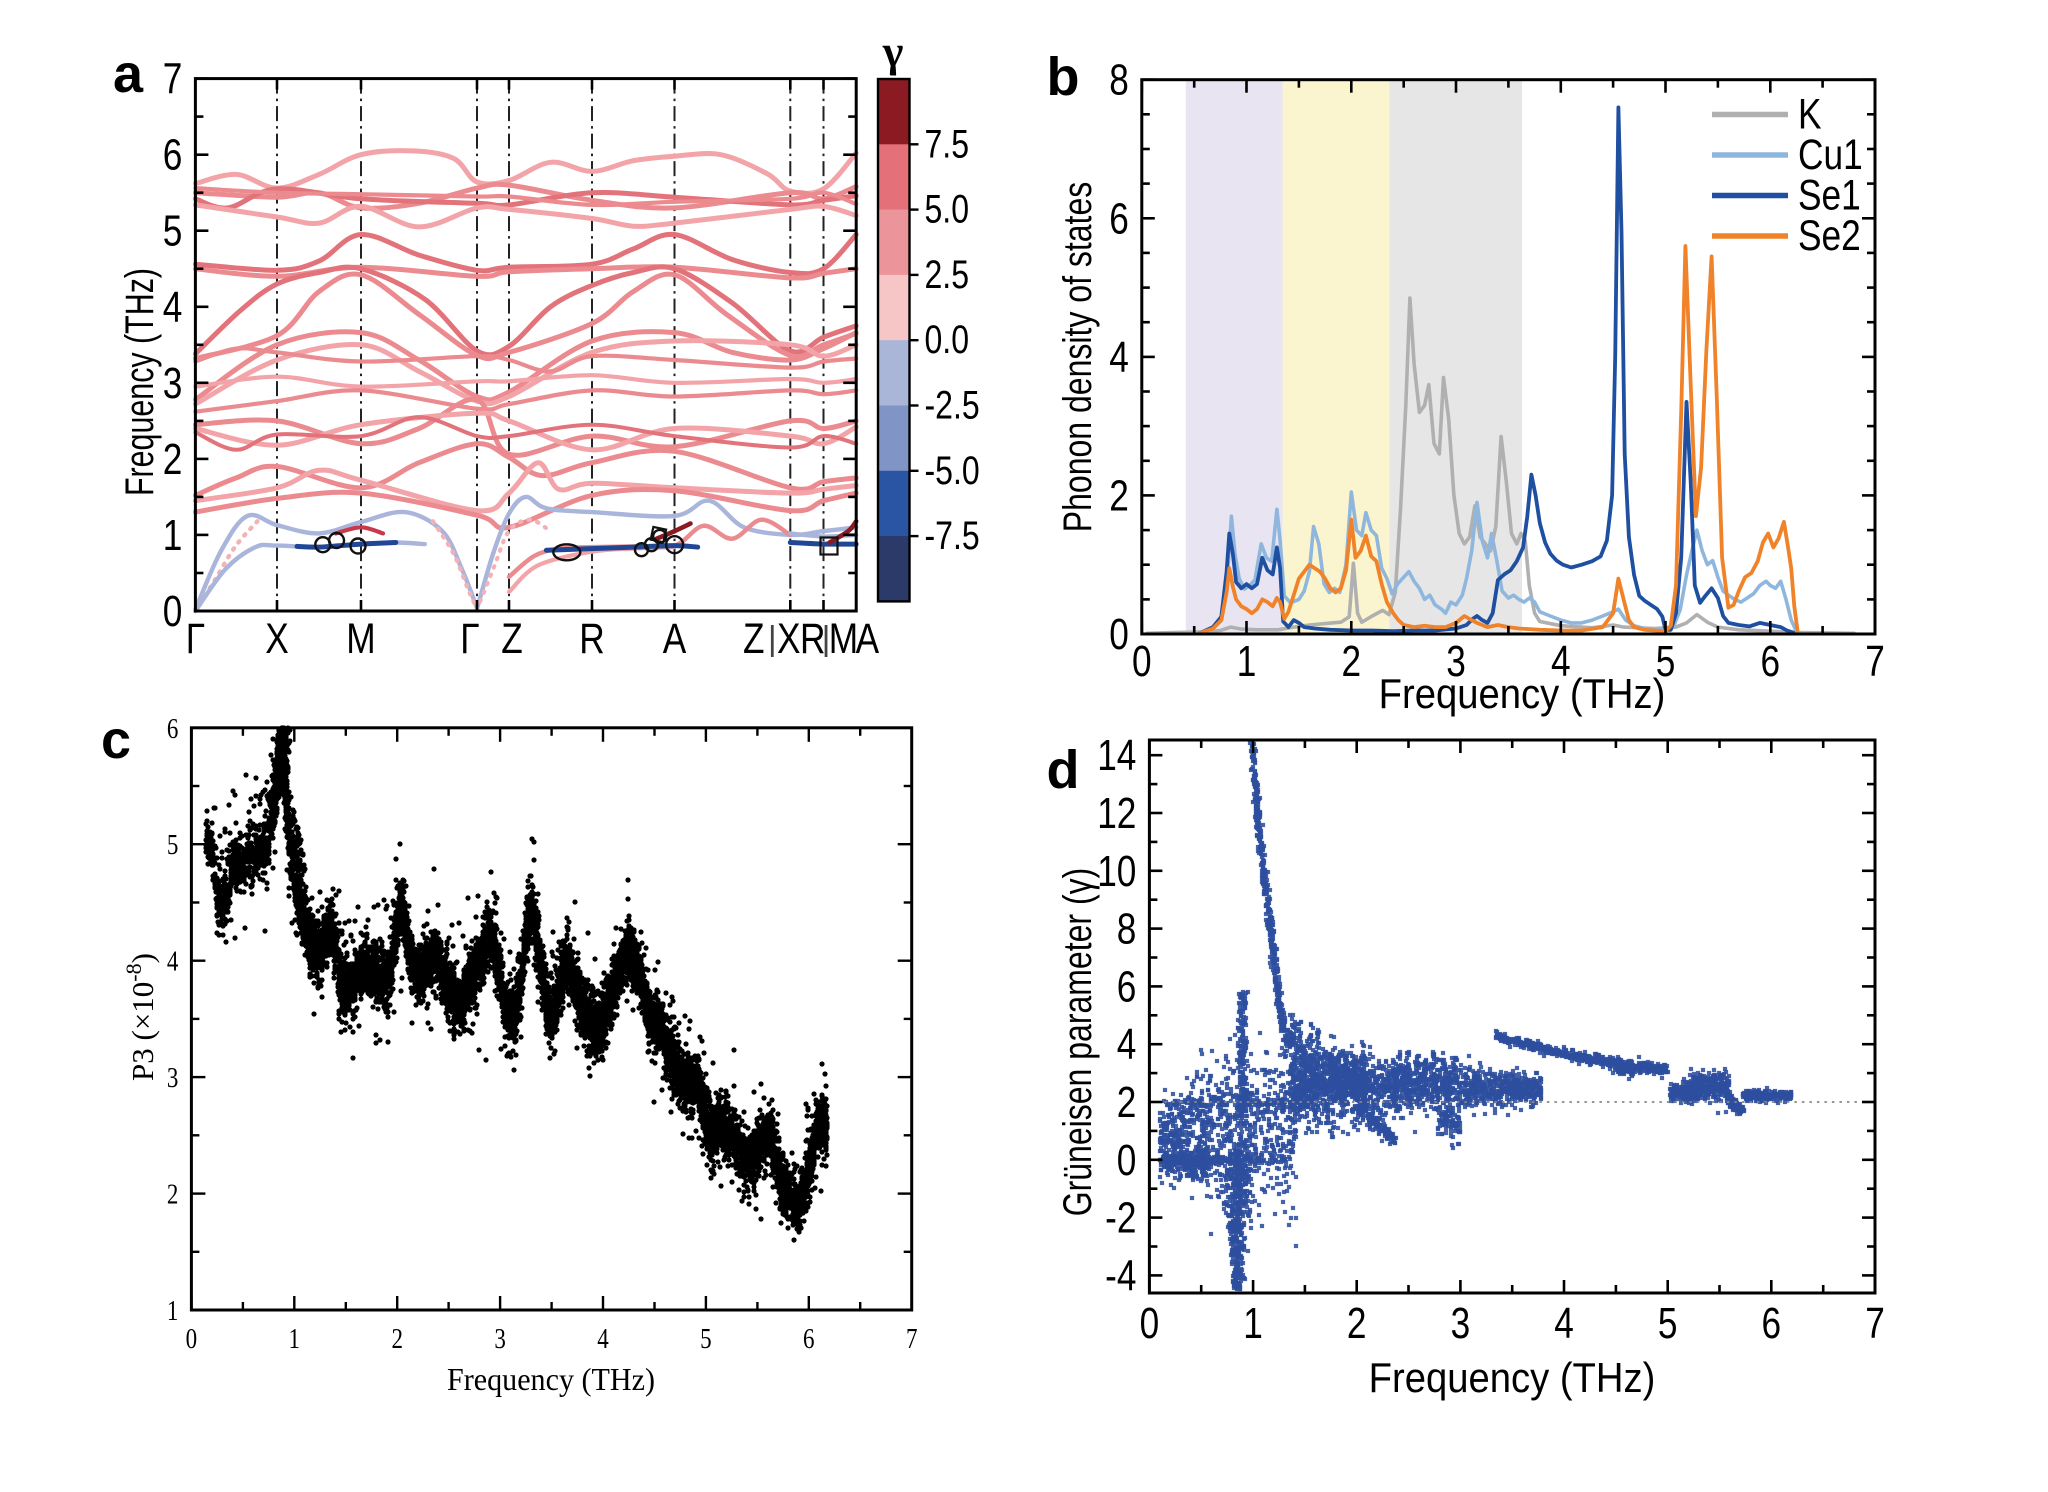  What do you see at coordinates (947, 144) in the screenshot?
I see `svg-text: 7.5` at bounding box center [947, 144].